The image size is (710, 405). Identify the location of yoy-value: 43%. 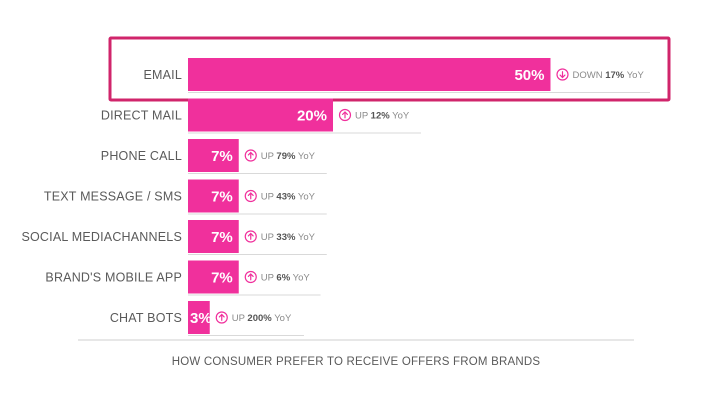
(286, 197).